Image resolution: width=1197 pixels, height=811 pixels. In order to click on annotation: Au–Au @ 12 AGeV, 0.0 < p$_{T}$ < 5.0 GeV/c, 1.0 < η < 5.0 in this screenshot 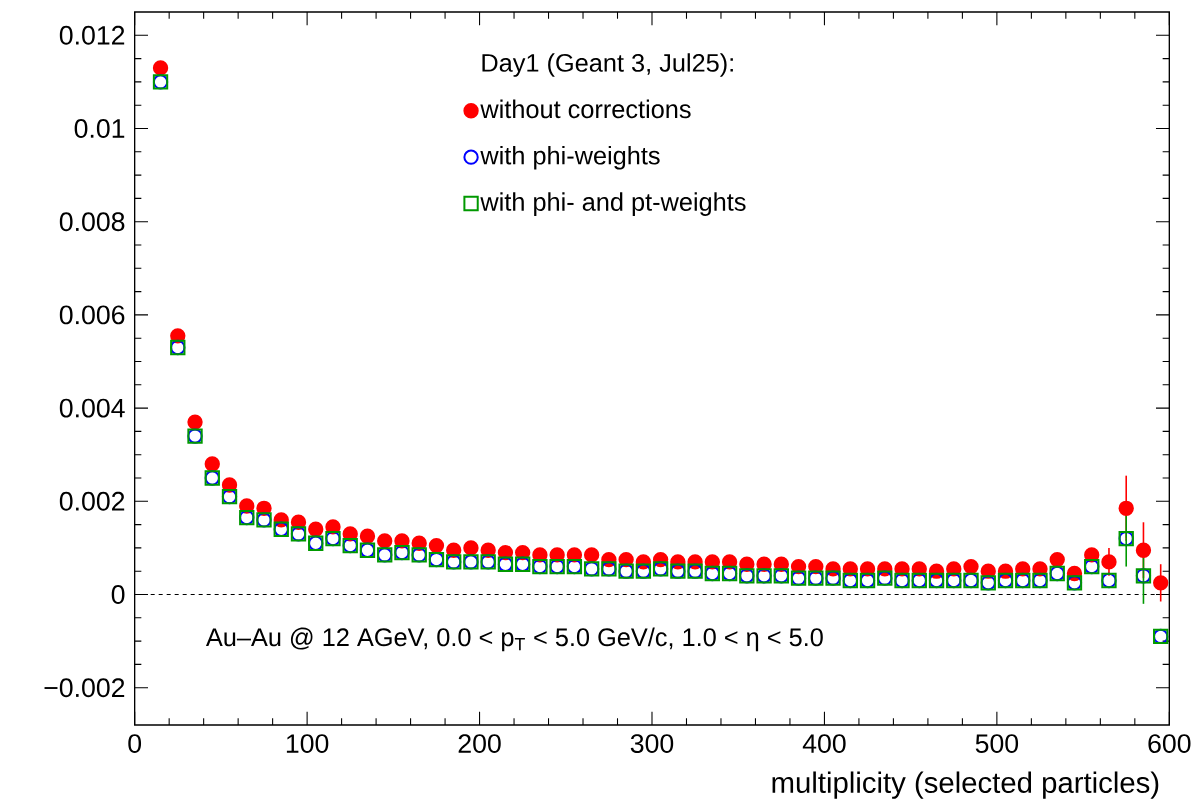, I will do `click(514, 639)`.